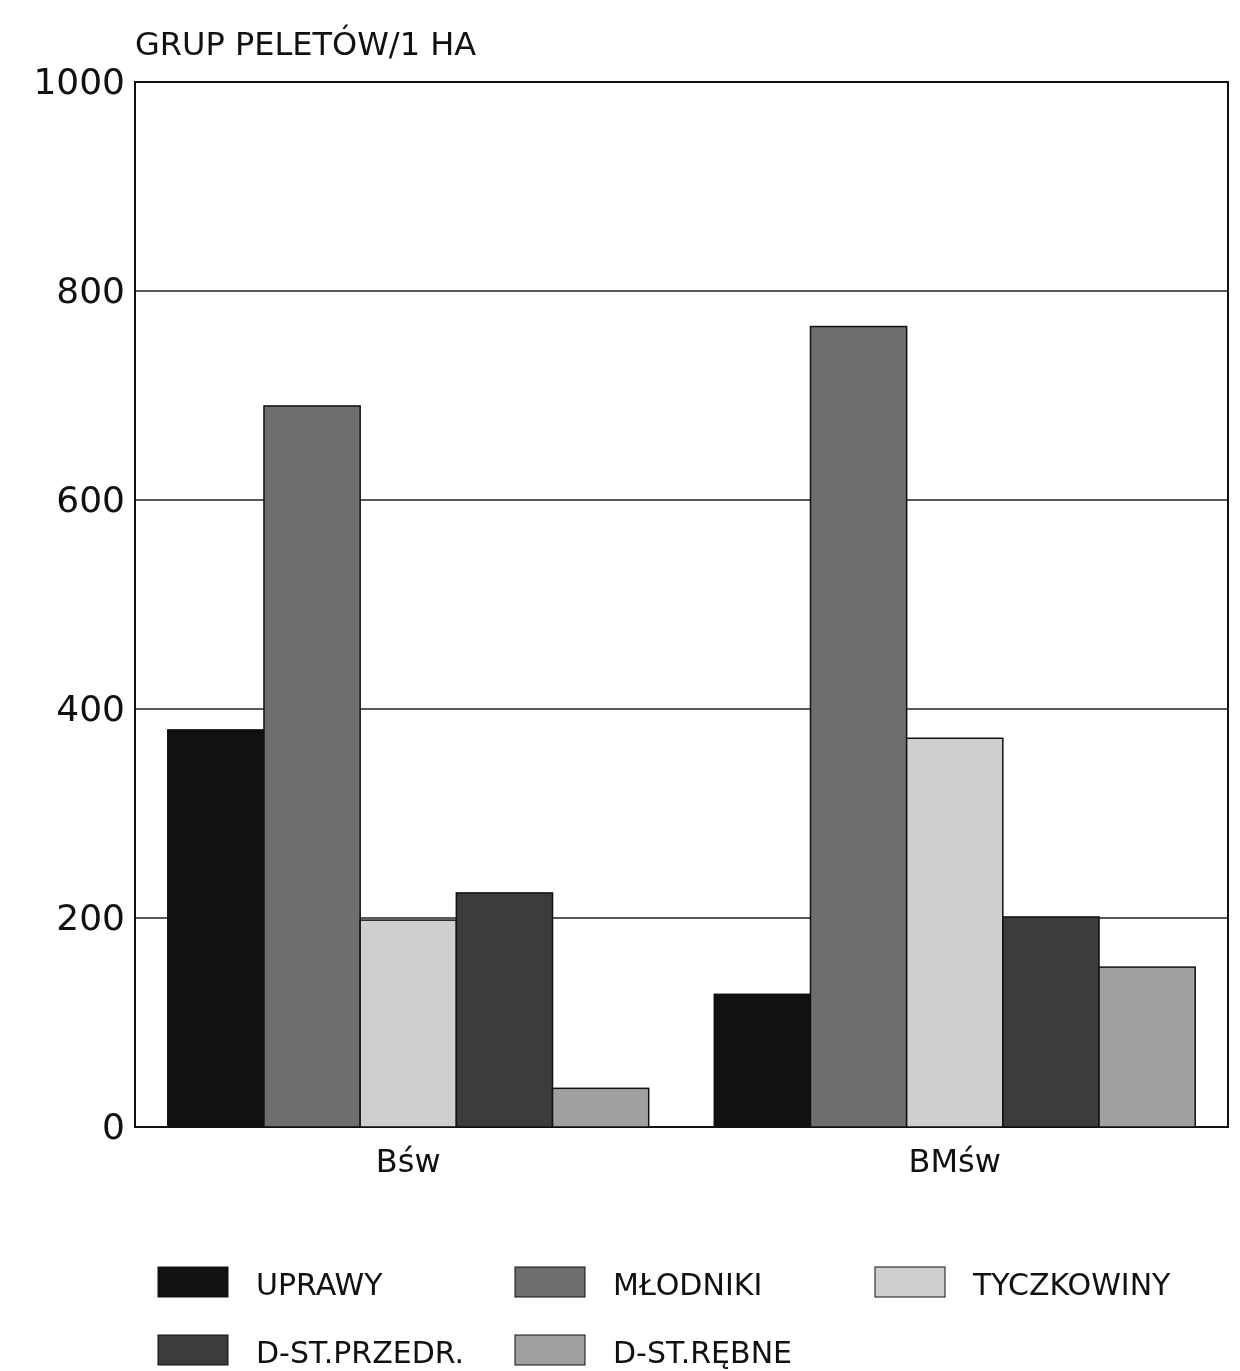  I want to click on y-tick-label: 400, so click(90, 709).